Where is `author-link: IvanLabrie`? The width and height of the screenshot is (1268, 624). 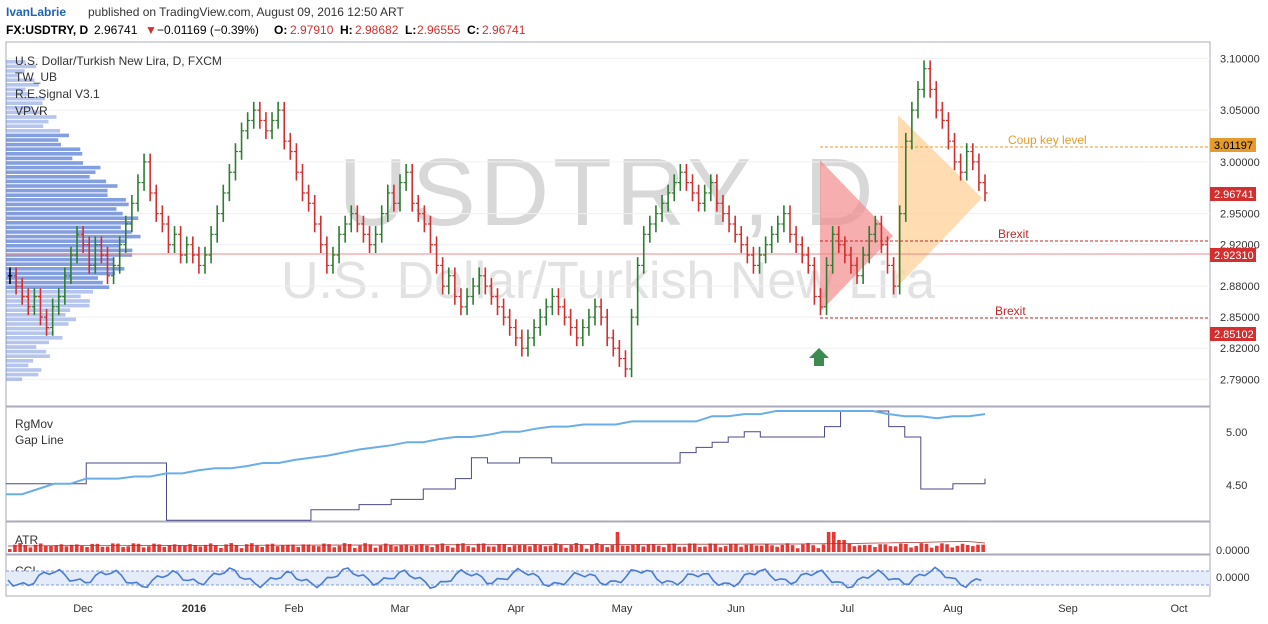
author-link: IvanLabrie is located at coordinates (36, 12).